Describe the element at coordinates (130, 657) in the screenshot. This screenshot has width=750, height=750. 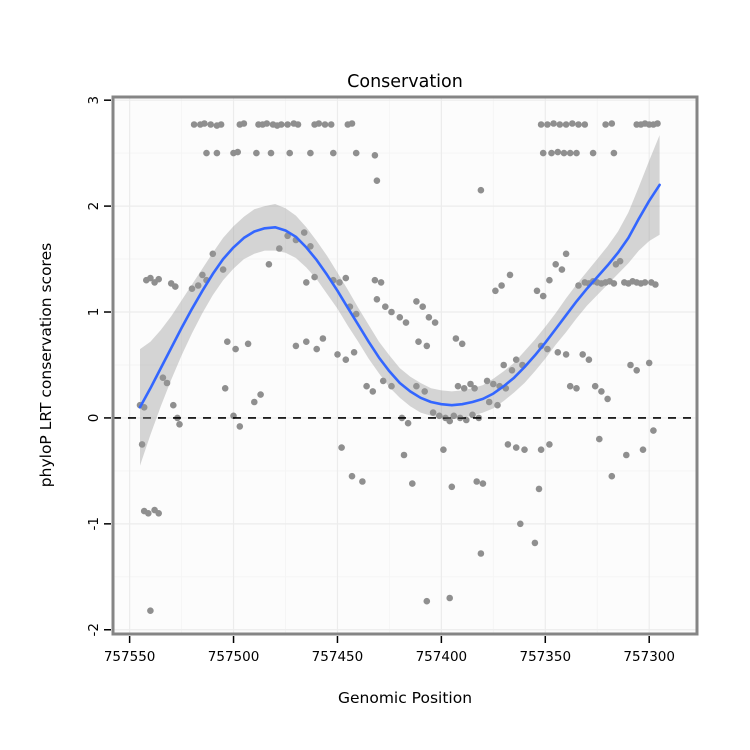
I see `x-tick-label: 757550` at that location.